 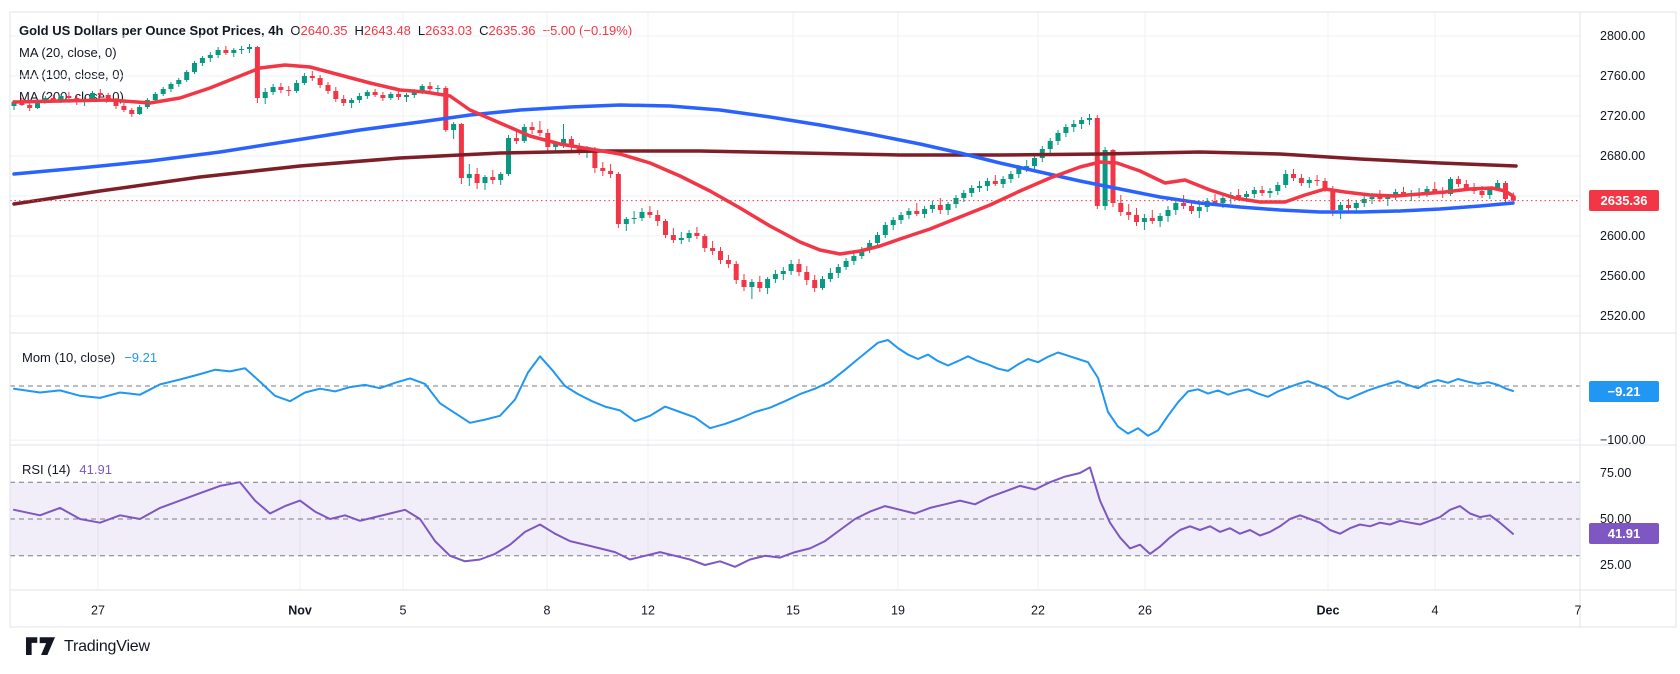 I want to click on svg-text: 2560.00, so click(x=1622, y=276).